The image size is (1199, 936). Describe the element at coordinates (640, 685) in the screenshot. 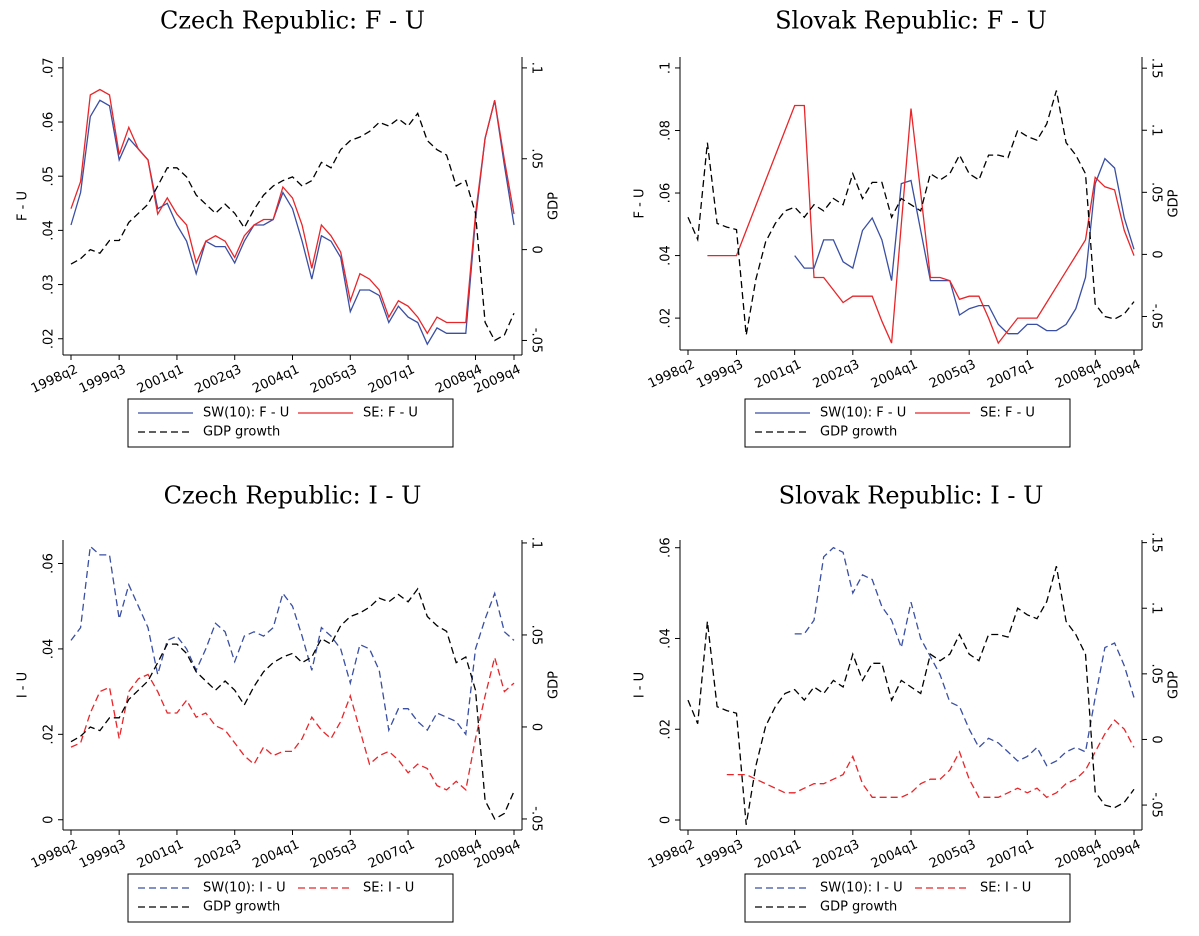

I see `y-axis-label: I - U` at that location.